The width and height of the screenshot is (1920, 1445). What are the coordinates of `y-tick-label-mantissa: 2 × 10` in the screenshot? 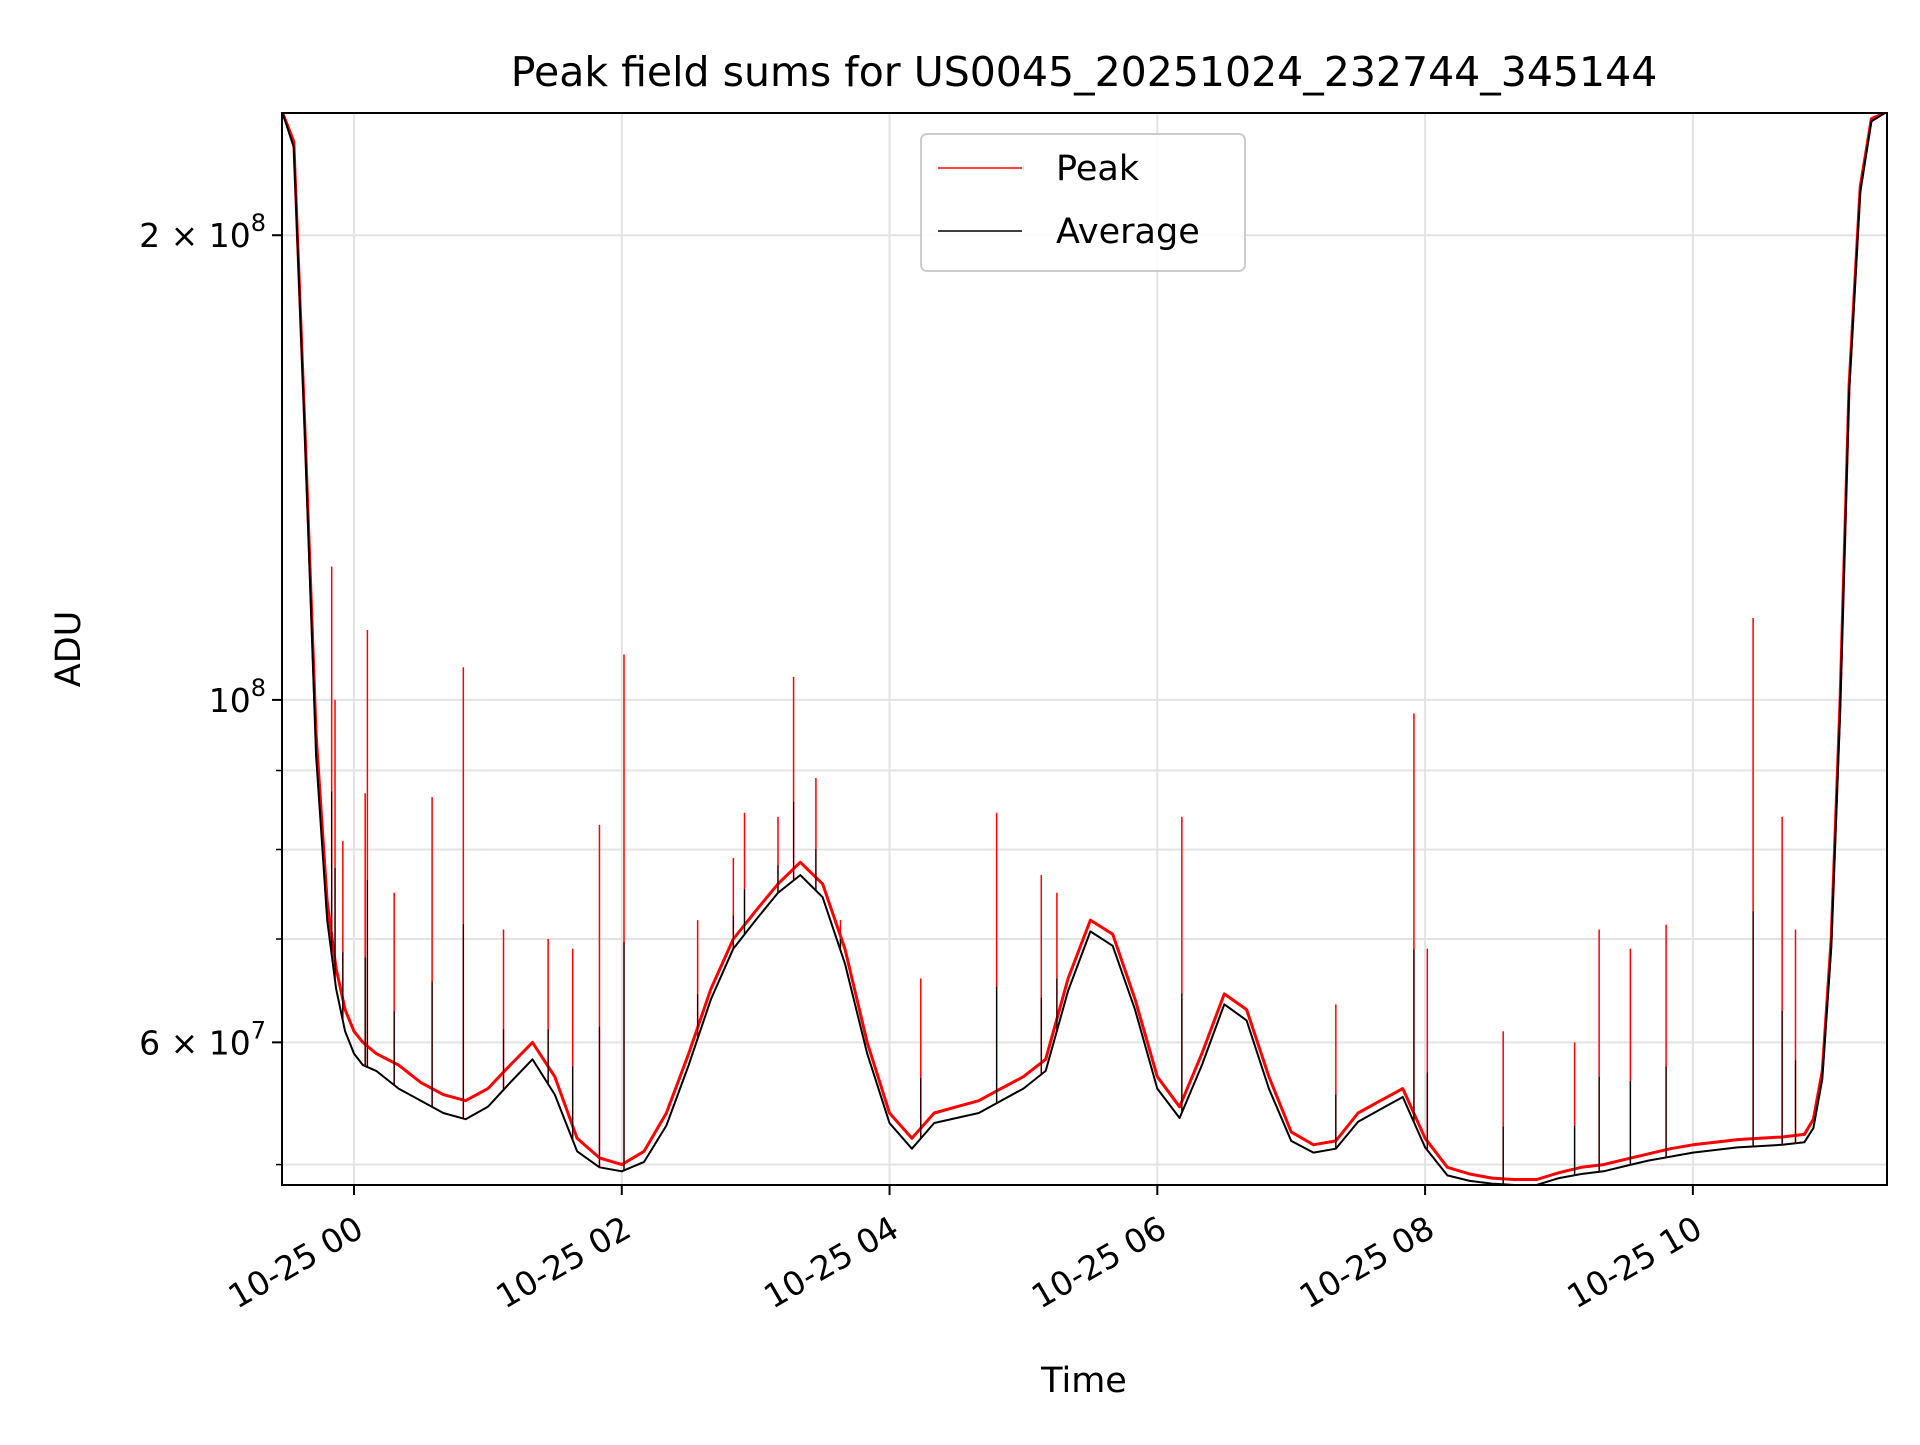 It's located at (195, 235).